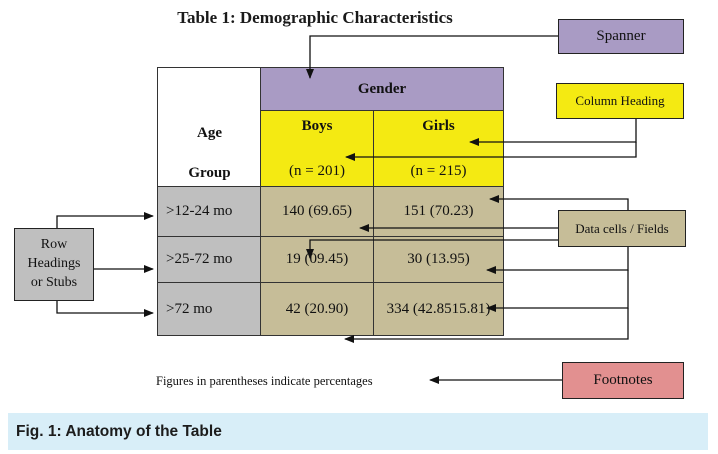  Describe the element at coordinates (209, 211) in the screenshot. I see `row-stub: >12-24 mo` at that location.